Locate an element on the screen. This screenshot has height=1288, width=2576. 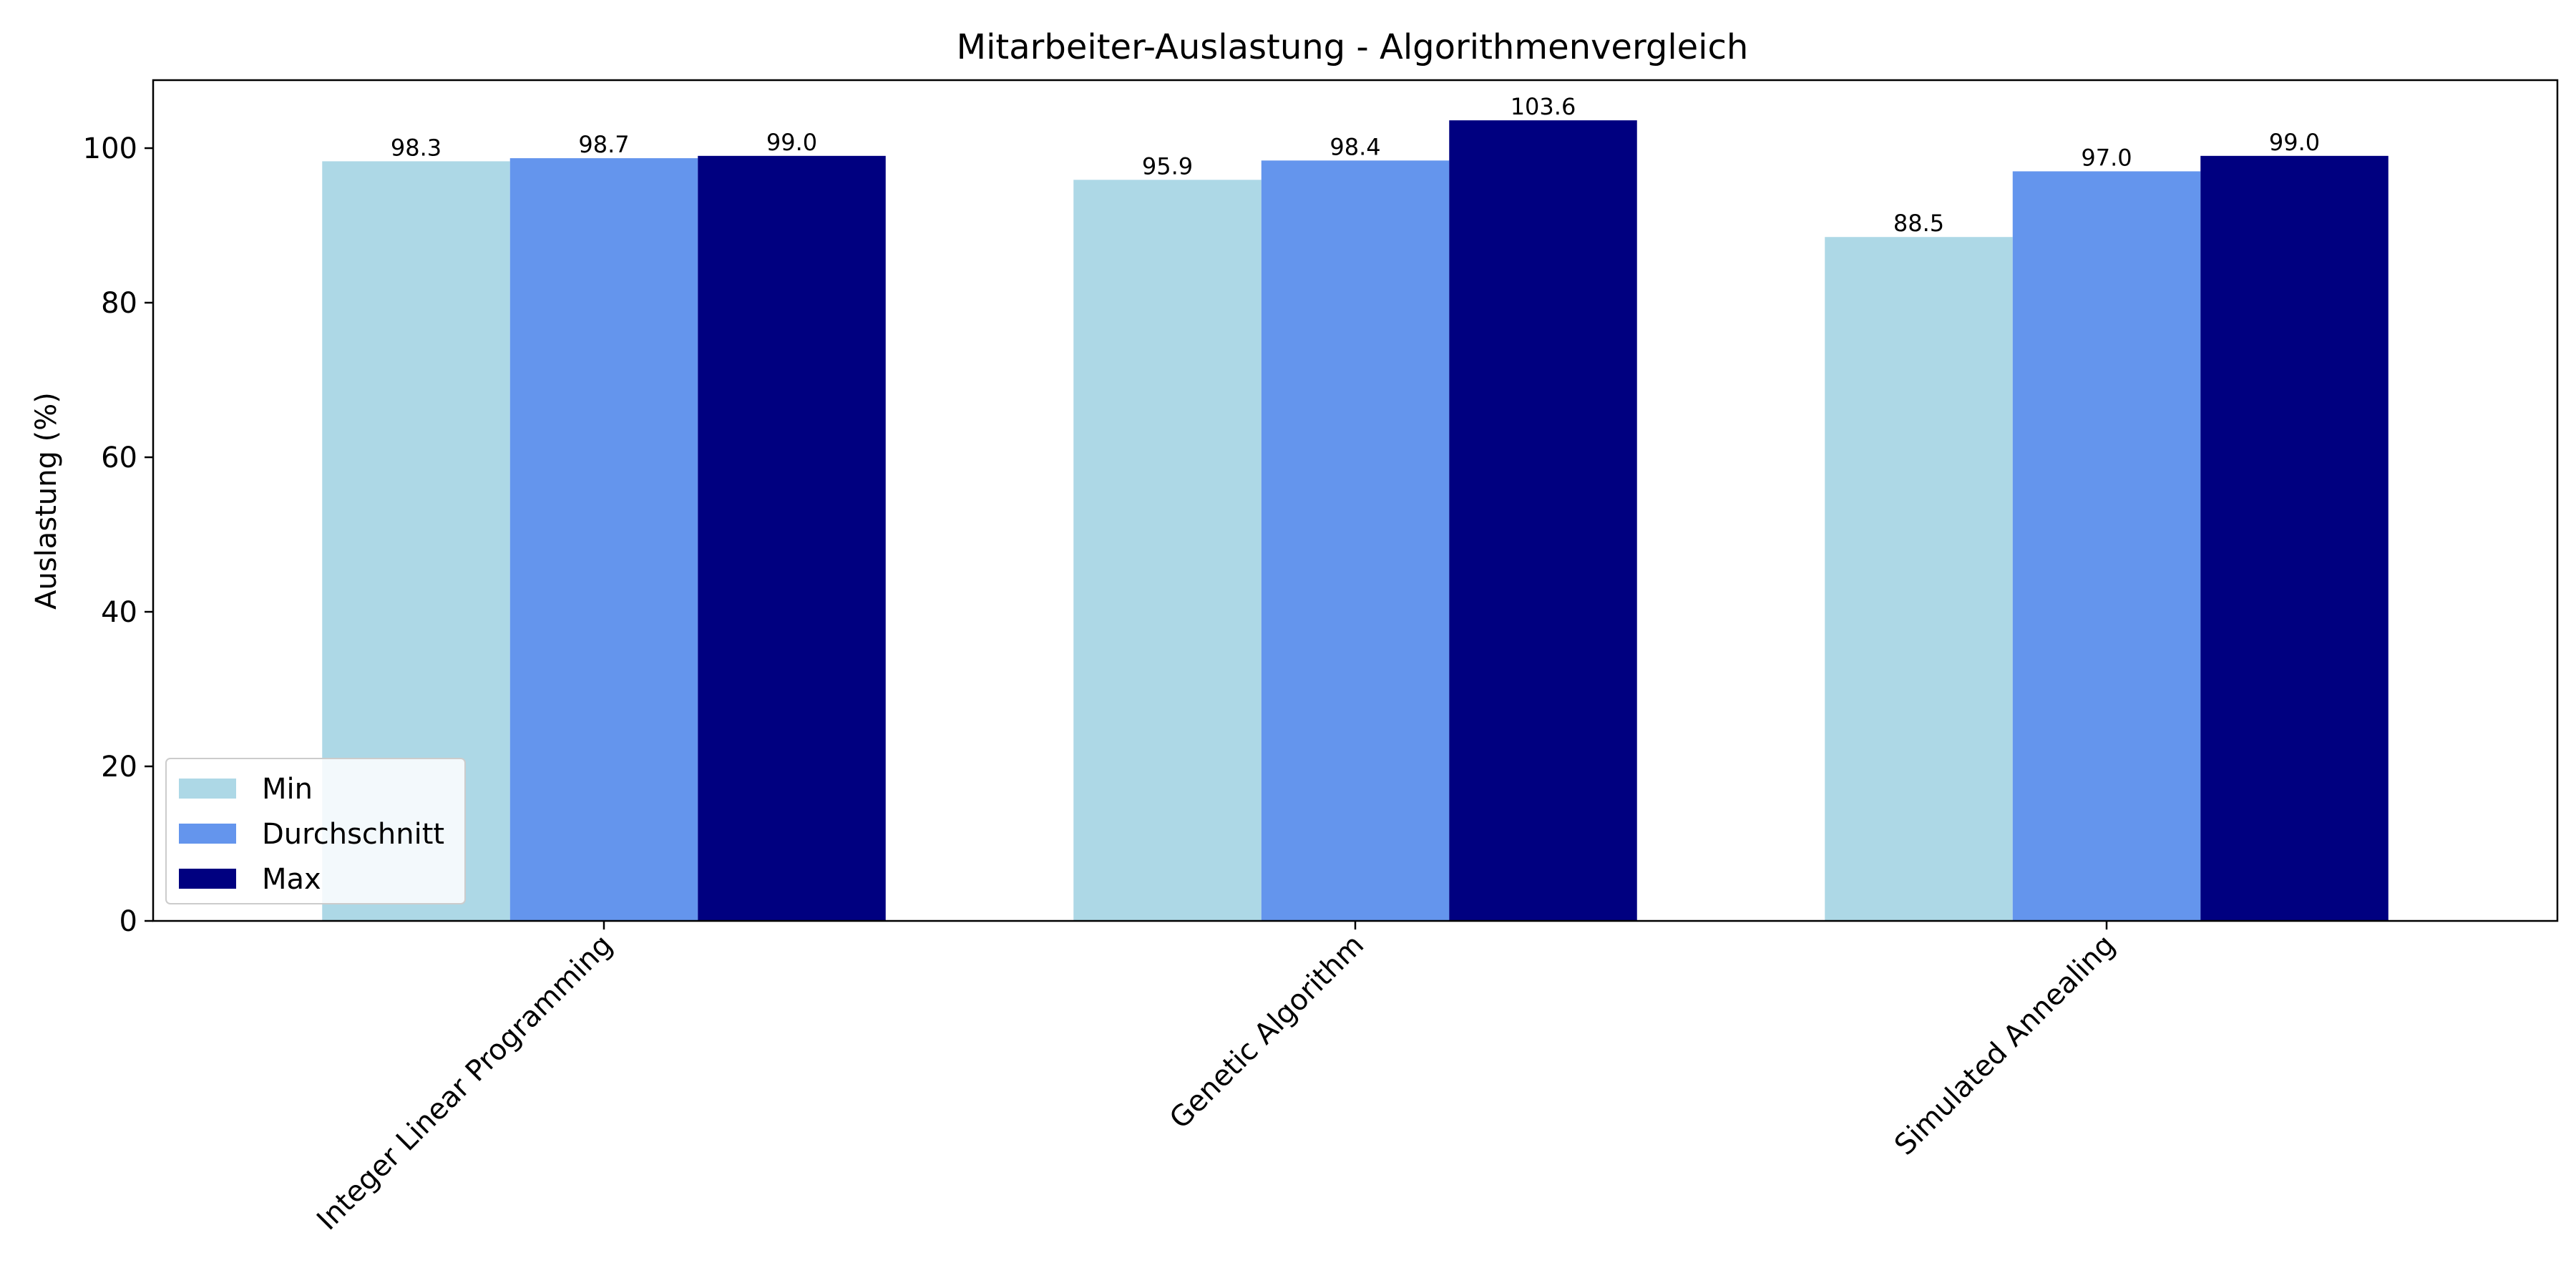
bar-value-label: 88.5 is located at coordinates (1919, 223).